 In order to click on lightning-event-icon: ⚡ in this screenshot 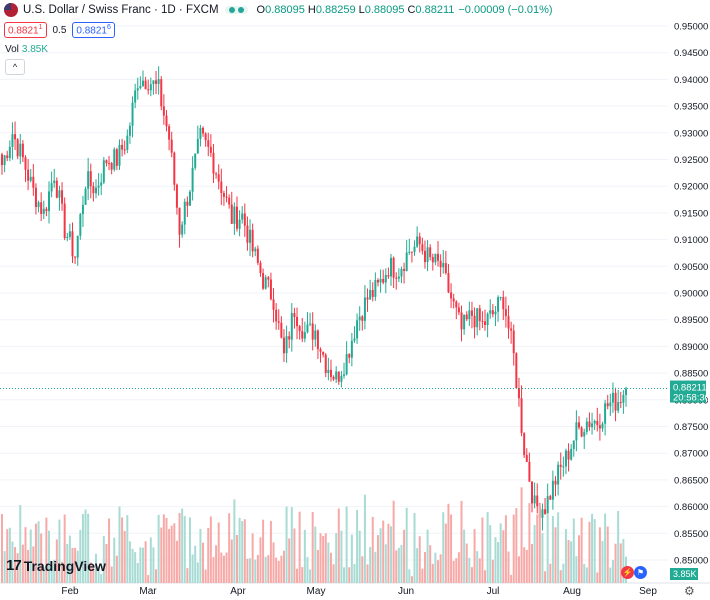, I will do `click(627, 572)`.